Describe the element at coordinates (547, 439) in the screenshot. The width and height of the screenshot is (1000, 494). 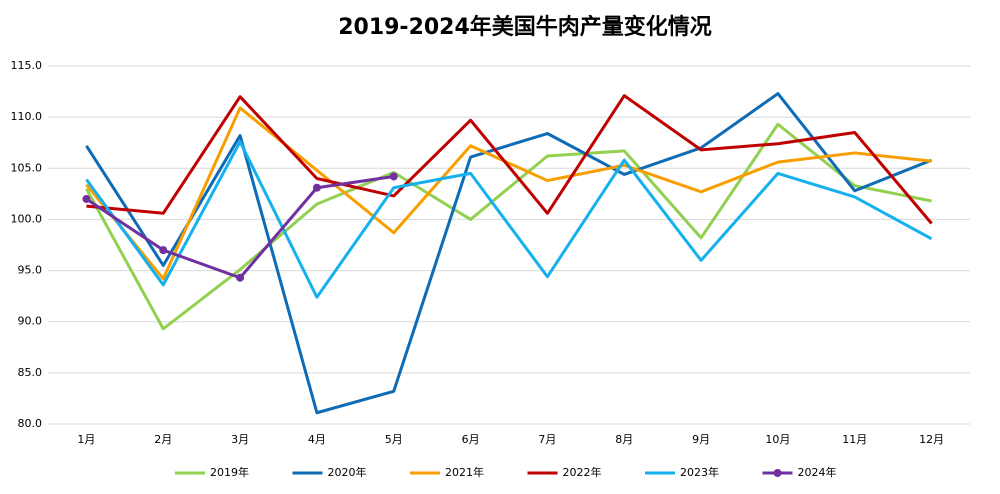
I see `x-tick-label: 7月` at that location.